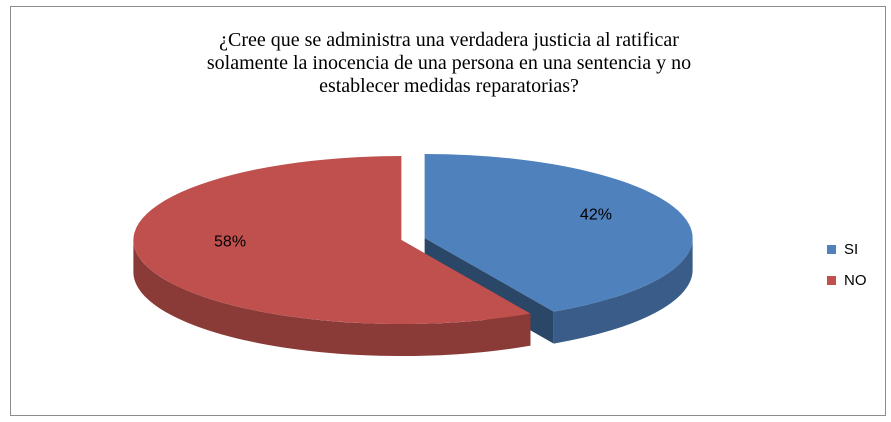 The image size is (891, 422). I want to click on data-label-no: 58%, so click(230, 242).